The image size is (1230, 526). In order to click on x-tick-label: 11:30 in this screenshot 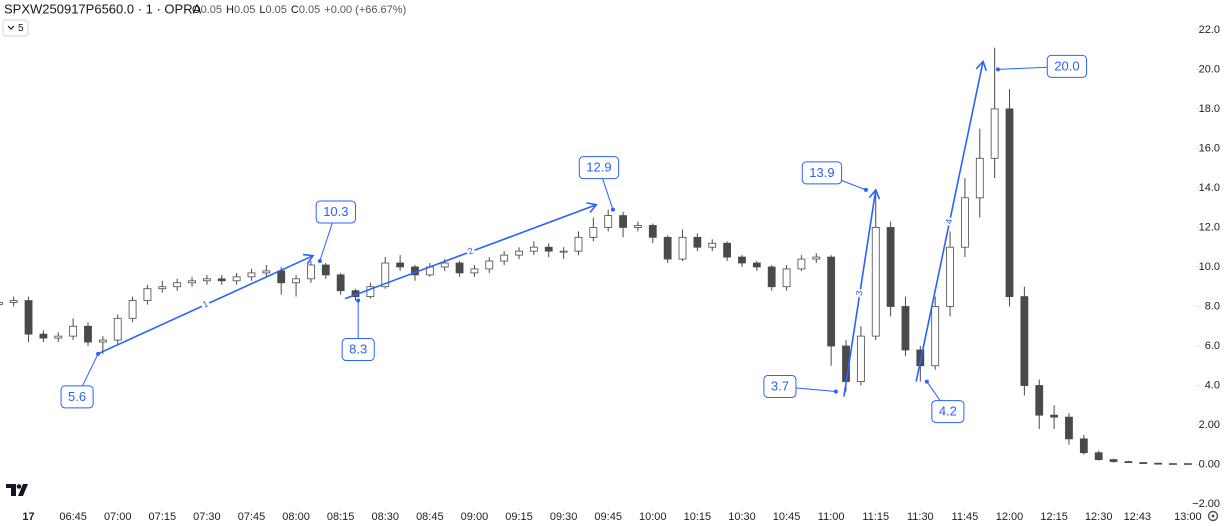, I will do `click(920, 517)`.